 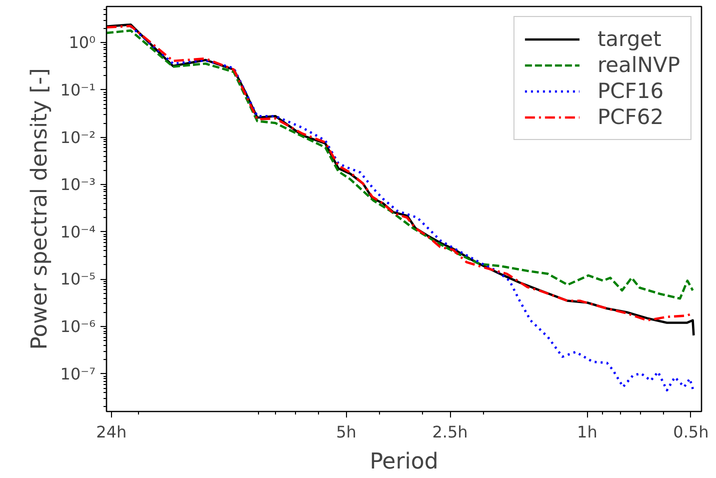 What do you see at coordinates (630, 91) in the screenshot?
I see `legend-label: PCF16` at bounding box center [630, 91].